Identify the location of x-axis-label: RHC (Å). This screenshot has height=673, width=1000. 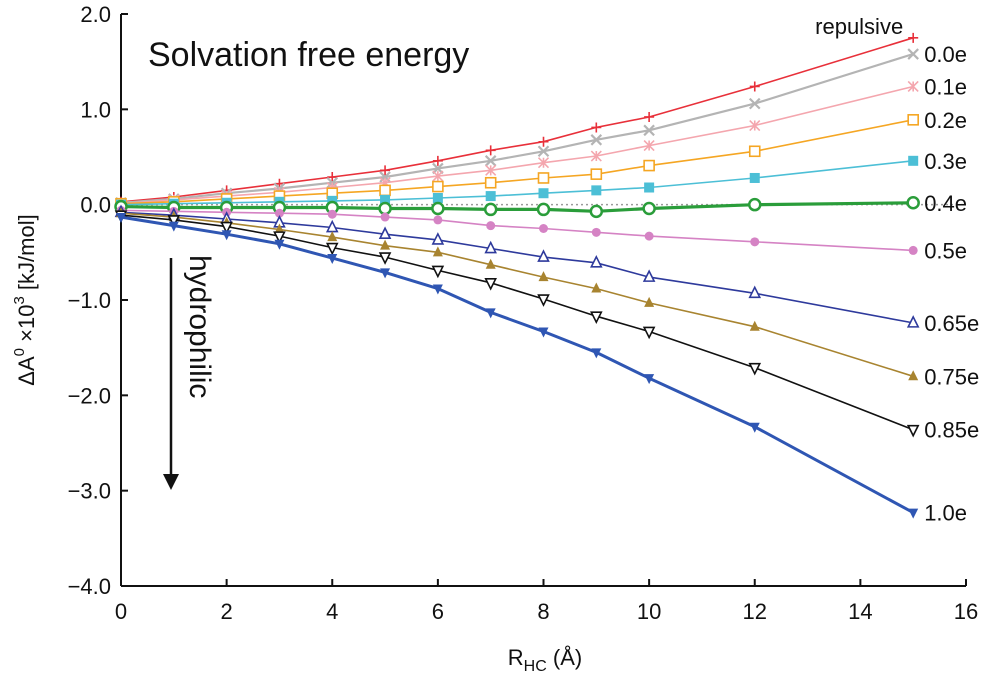
(545, 659).